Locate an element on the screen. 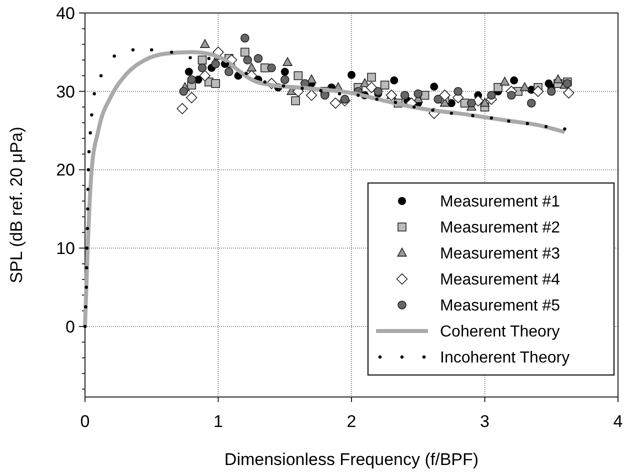  x-tick-label: 4 is located at coordinates (618, 421).